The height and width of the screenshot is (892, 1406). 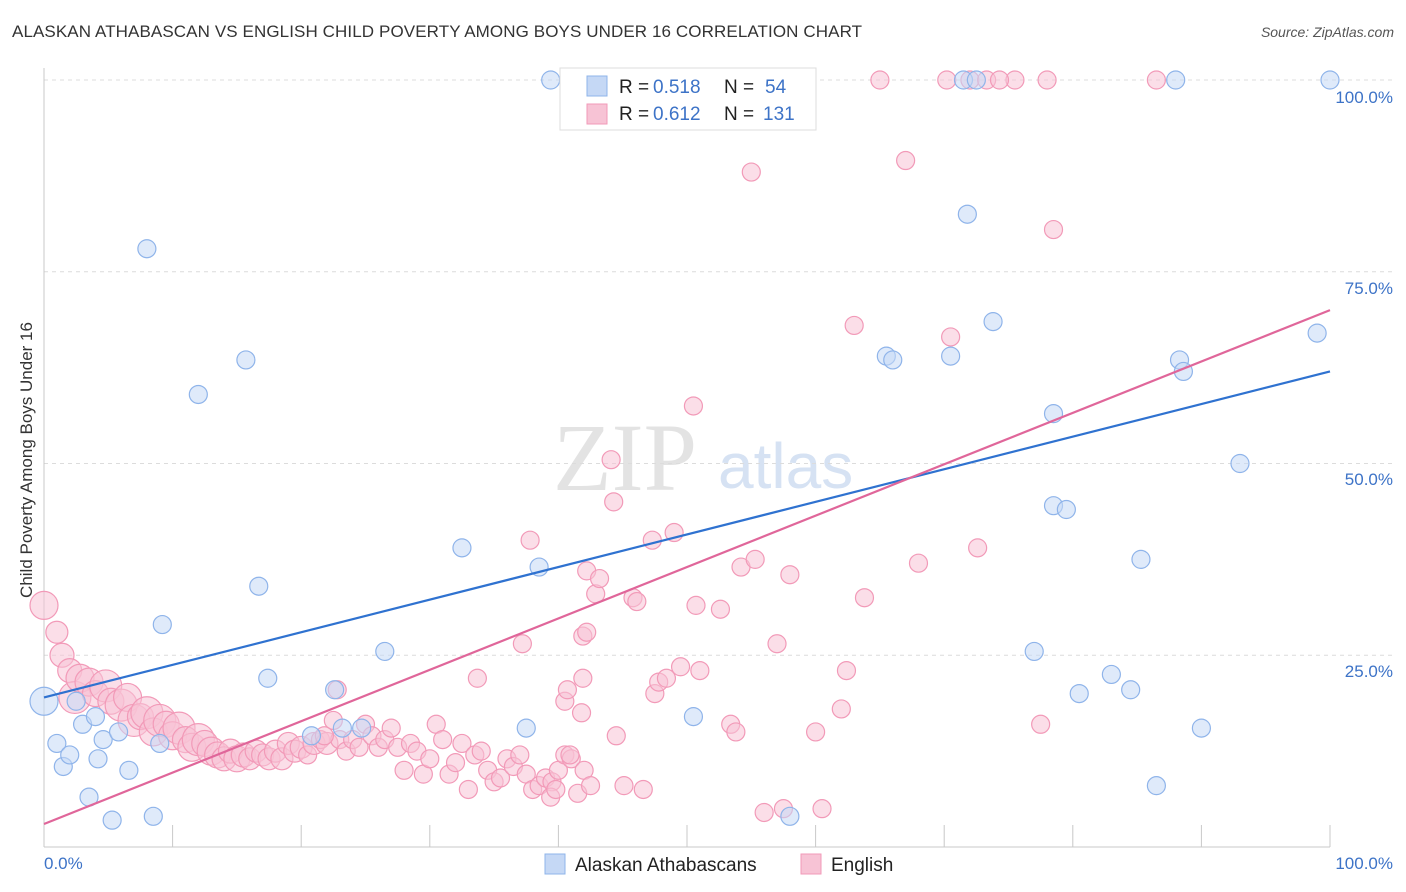 What do you see at coordinates (555, 864) in the screenshot?
I see `bottom-legend-swatch-athabascan` at bounding box center [555, 864].